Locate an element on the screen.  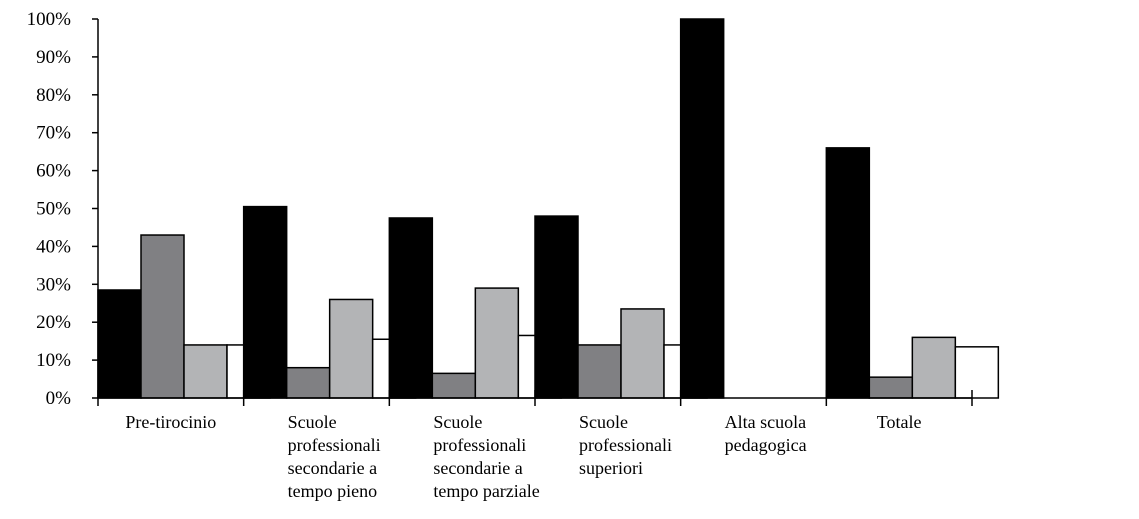
y-axis: 0% 10% 20% 30% 40% 50% 60% 70% 80% 90% 100% is located at coordinates (63, 209).